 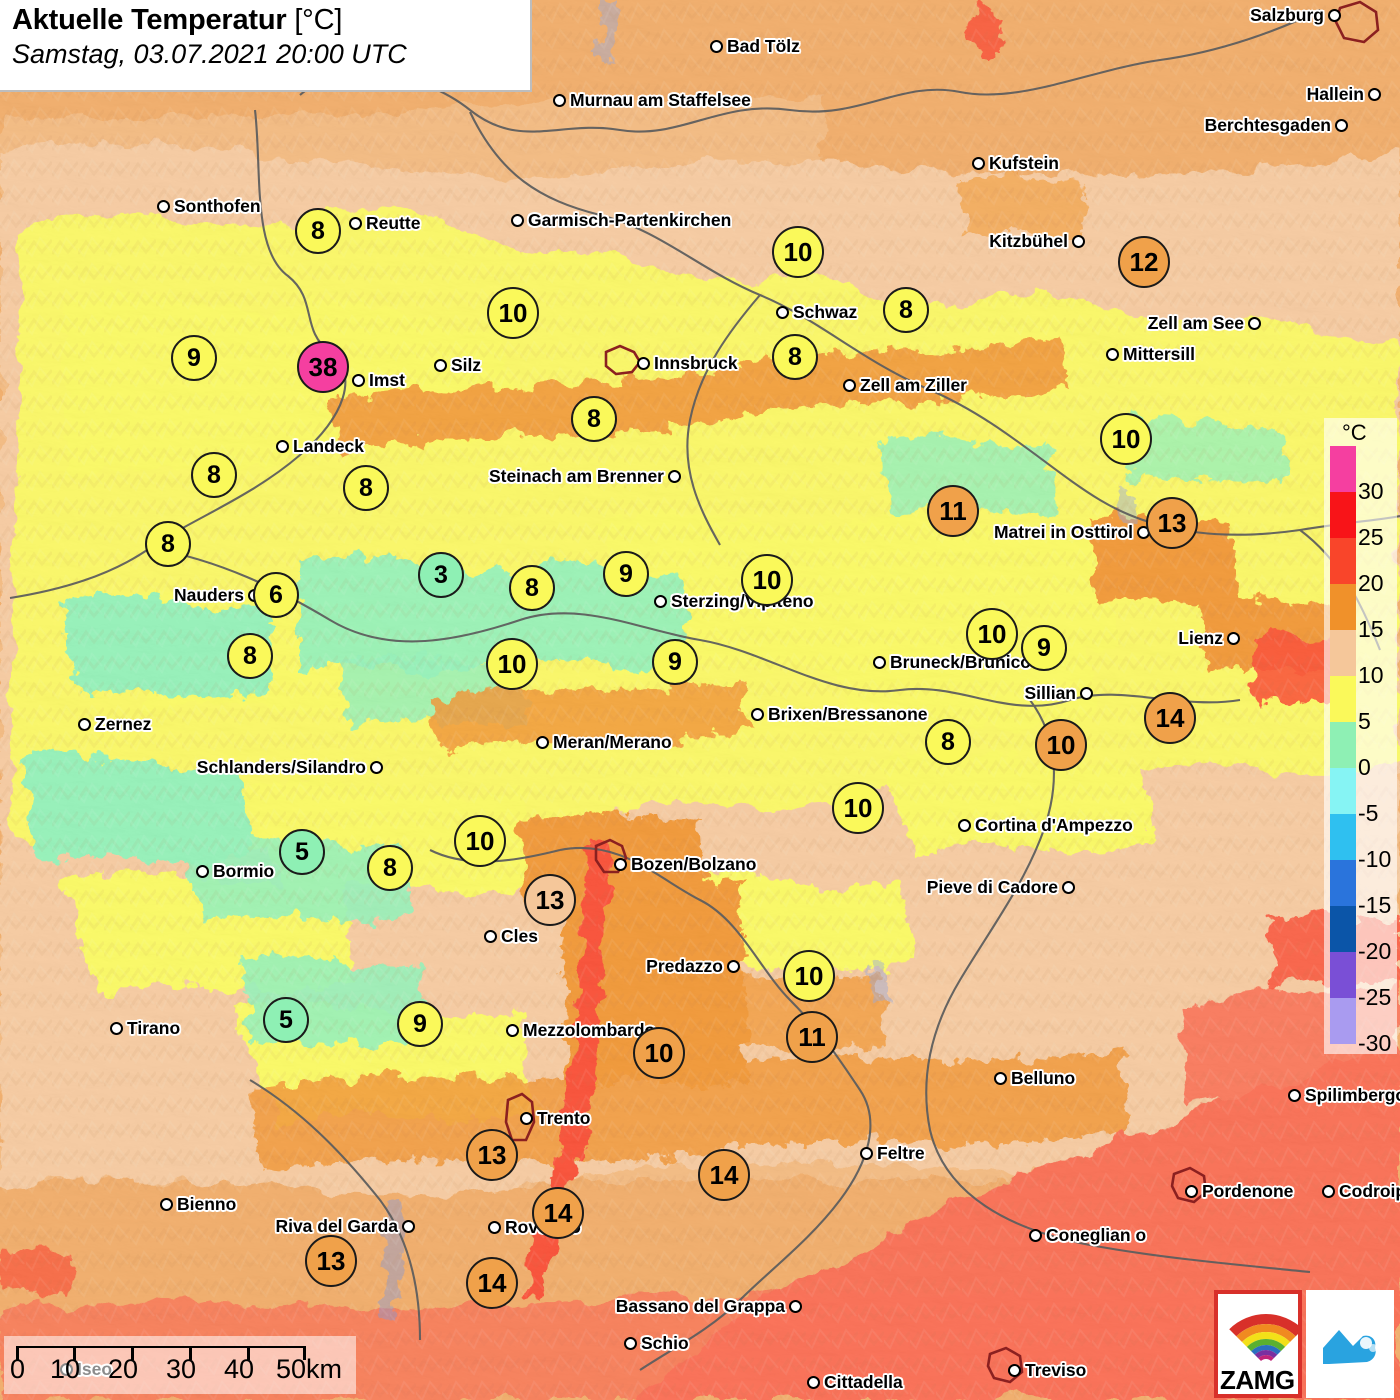 What do you see at coordinates (1001, 887) in the screenshot?
I see `city-marker: Pieve di Cadore` at bounding box center [1001, 887].